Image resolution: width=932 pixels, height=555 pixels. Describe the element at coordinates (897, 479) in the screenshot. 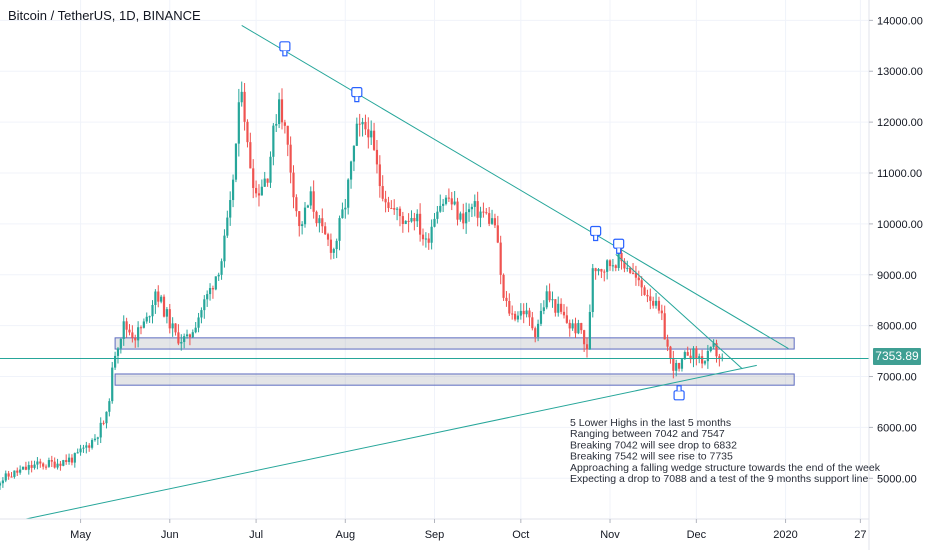

I see `y-tick-label: 5000.00` at that location.